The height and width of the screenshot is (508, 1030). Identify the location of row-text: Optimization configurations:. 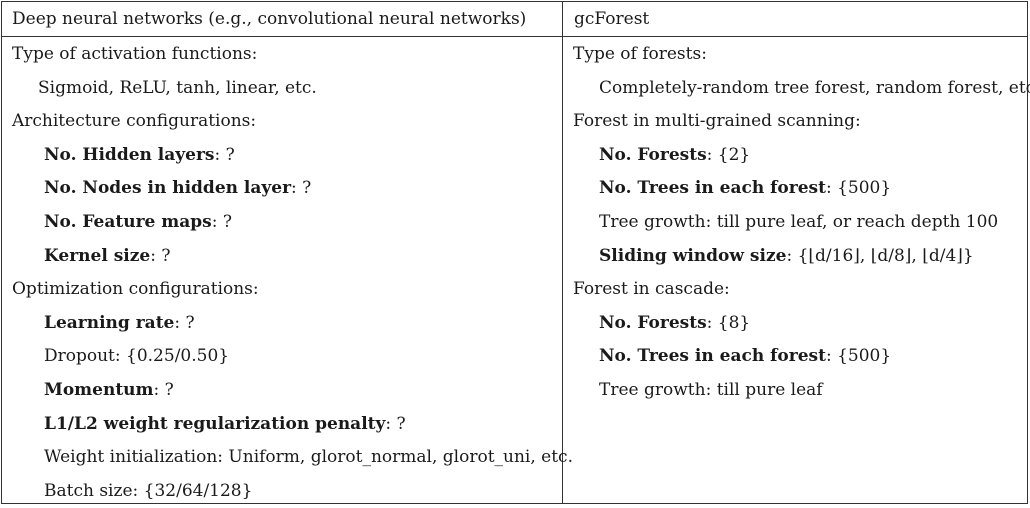
(135, 289).